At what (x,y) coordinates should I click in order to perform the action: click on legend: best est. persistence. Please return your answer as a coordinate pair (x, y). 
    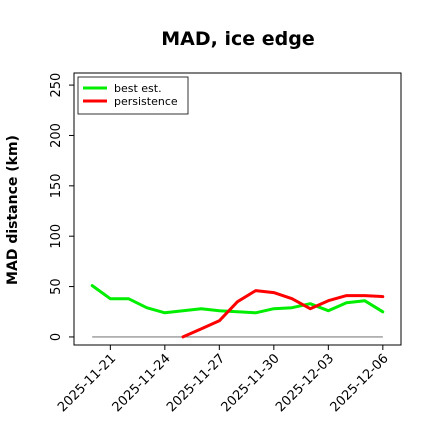
    Looking at the image, I should click on (133, 95).